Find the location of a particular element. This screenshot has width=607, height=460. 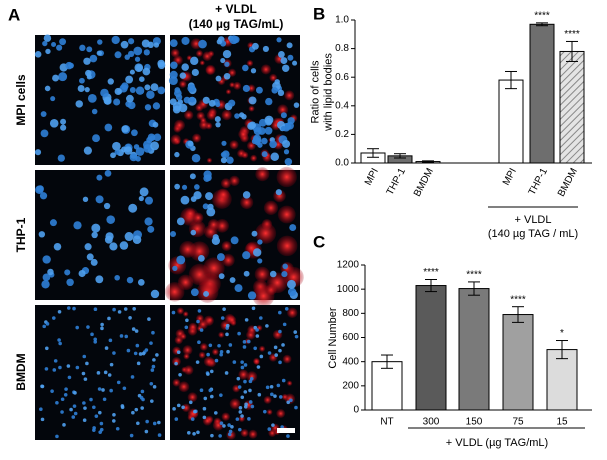

y-tick-label: 0.4 is located at coordinates (342, 105).